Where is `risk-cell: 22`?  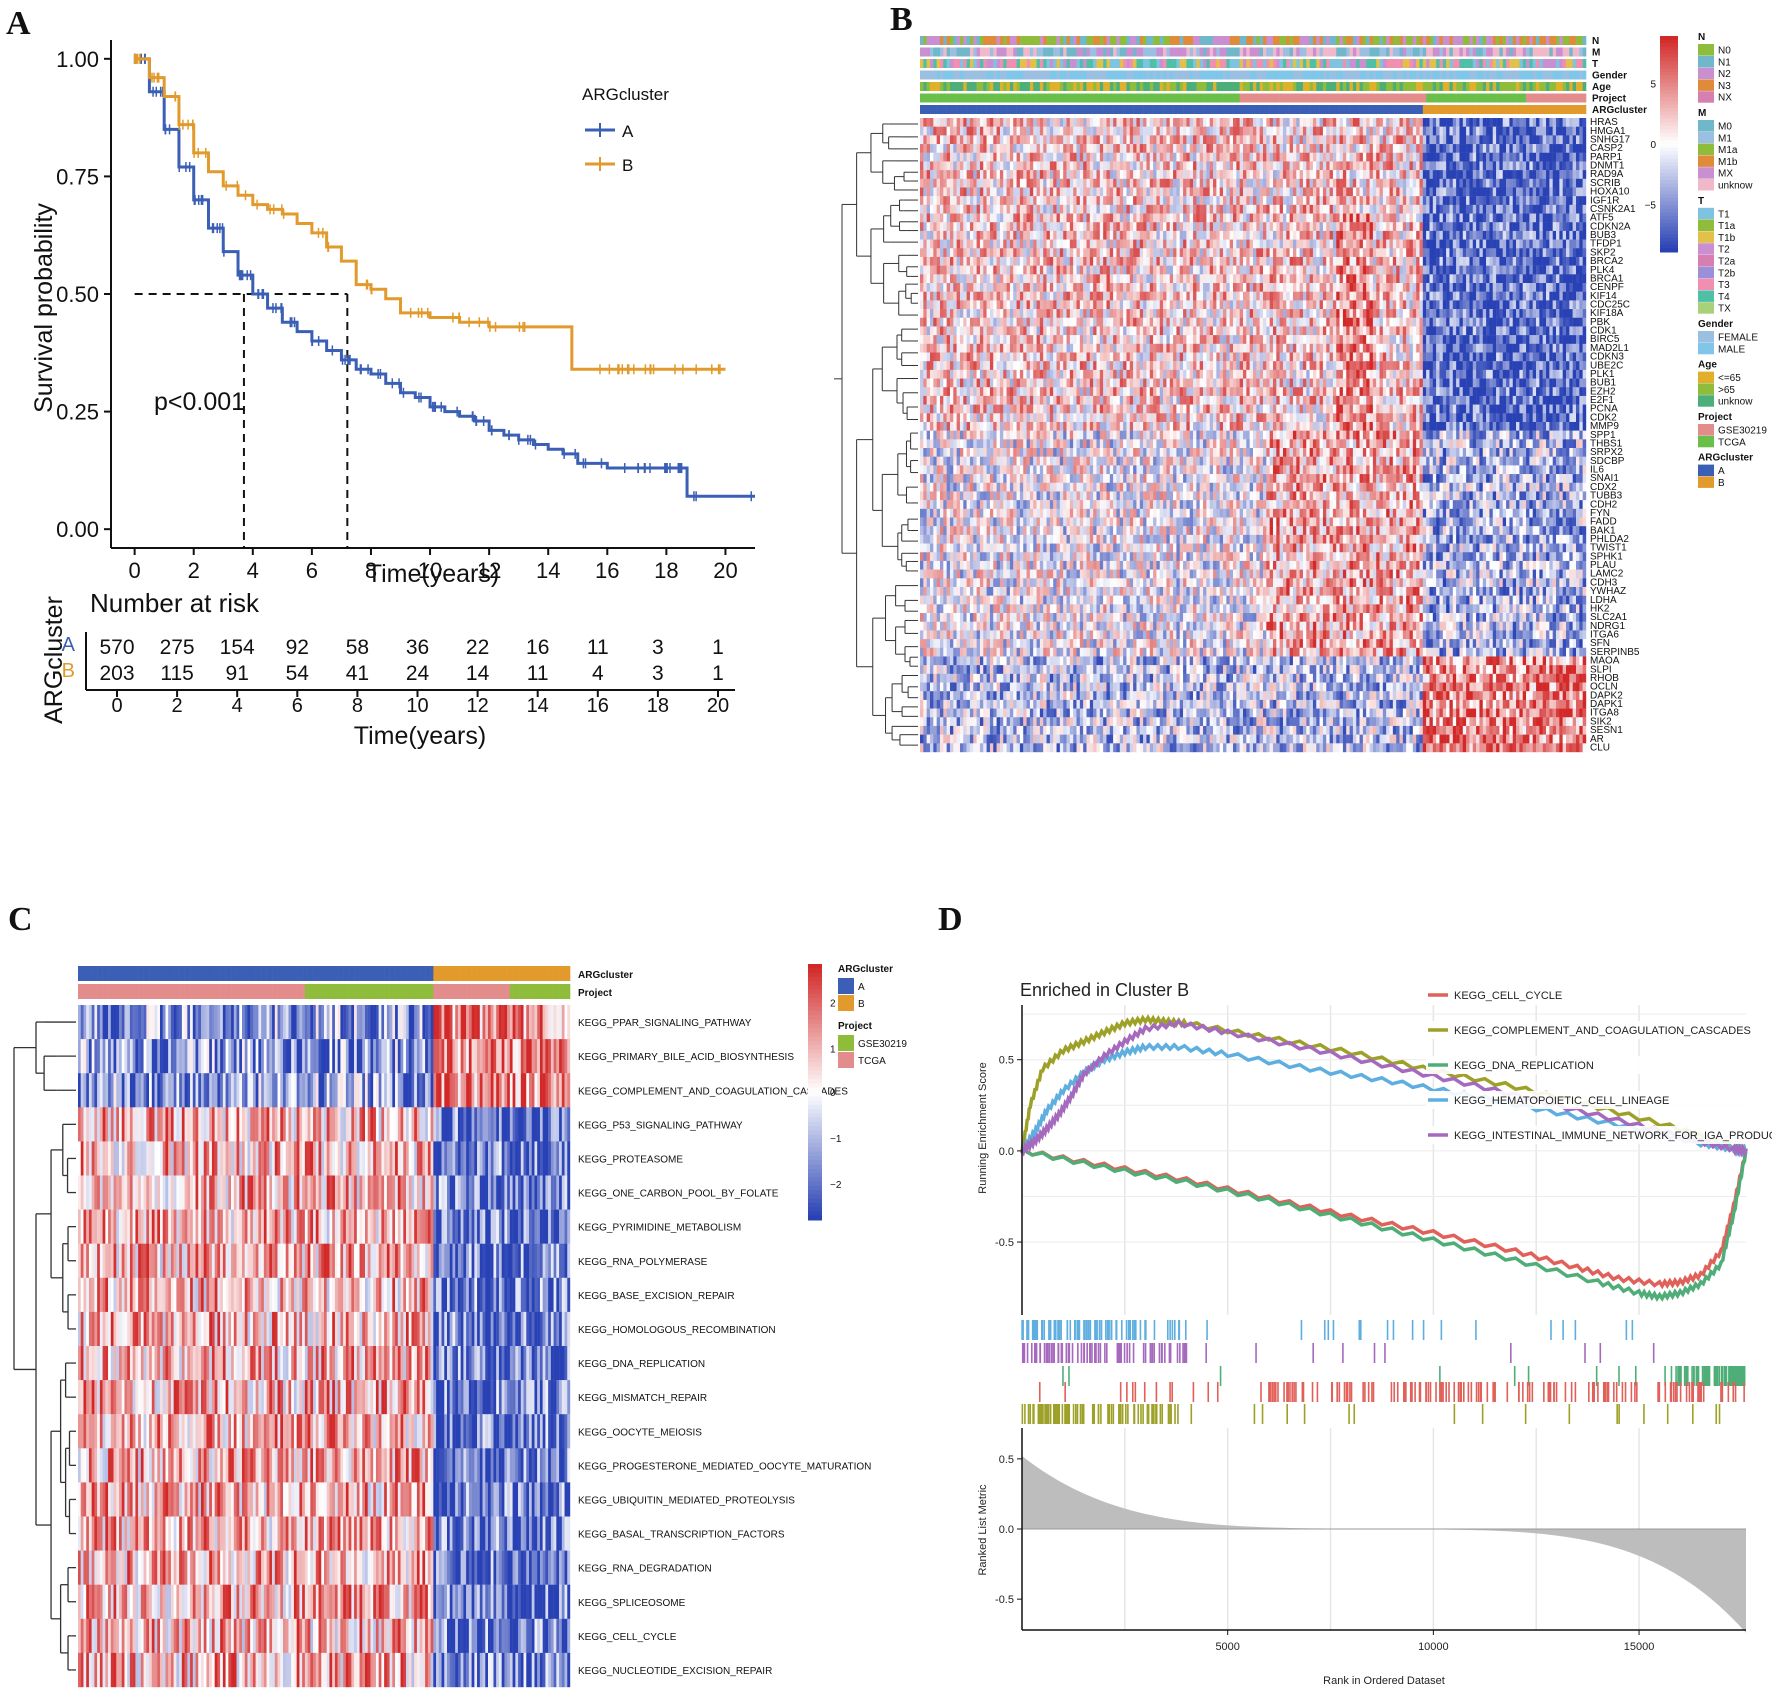
risk-cell: 22 is located at coordinates (477, 647).